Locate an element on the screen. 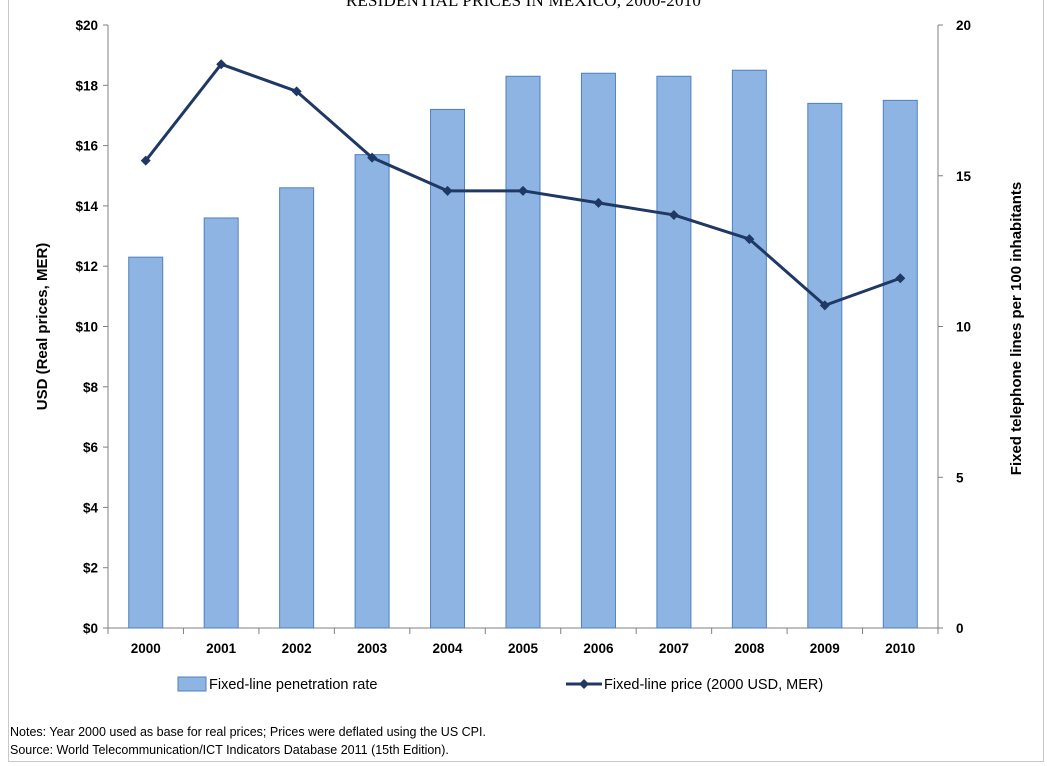 The height and width of the screenshot is (766, 1047). right-tick-label: 20 is located at coordinates (963, 25).